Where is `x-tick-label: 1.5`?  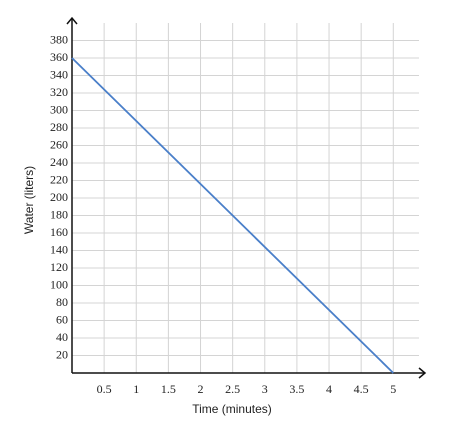 x-tick-label: 1.5 is located at coordinates (168, 389).